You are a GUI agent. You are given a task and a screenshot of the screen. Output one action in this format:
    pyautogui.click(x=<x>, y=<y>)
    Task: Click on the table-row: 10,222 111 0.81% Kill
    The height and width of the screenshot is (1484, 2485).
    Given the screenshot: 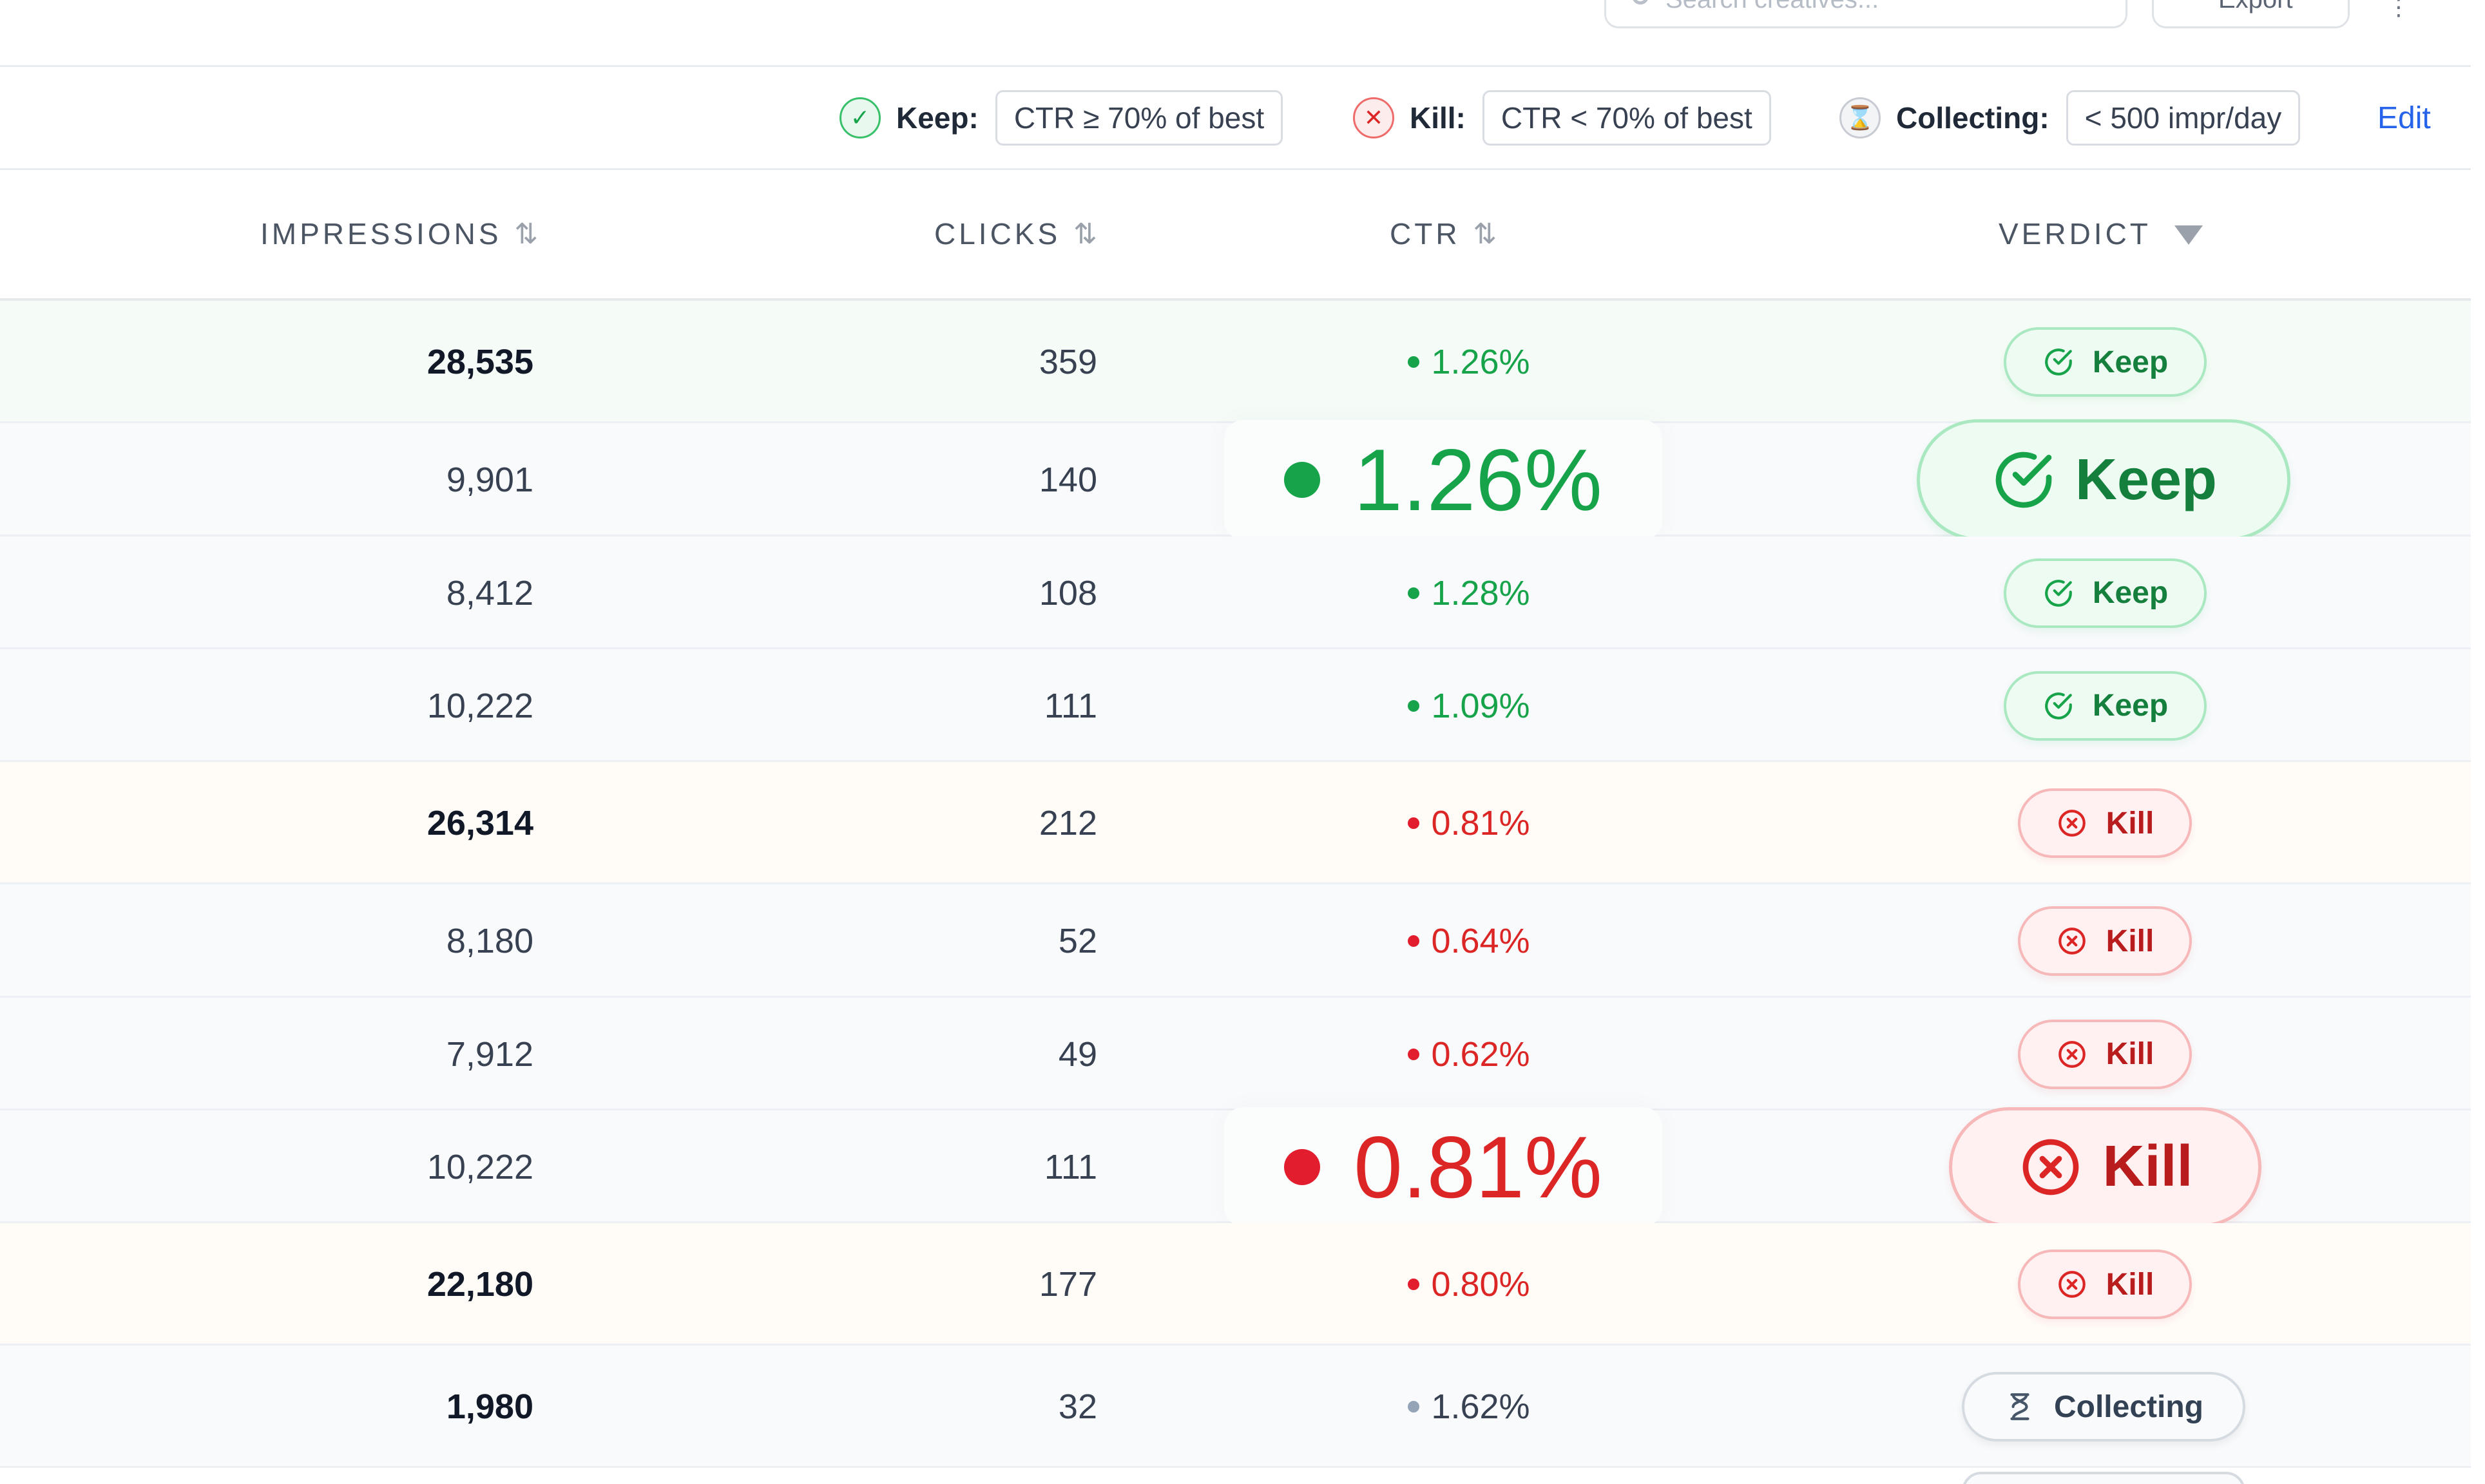 What is the action you would take?
    pyautogui.click(x=1235, y=1167)
    